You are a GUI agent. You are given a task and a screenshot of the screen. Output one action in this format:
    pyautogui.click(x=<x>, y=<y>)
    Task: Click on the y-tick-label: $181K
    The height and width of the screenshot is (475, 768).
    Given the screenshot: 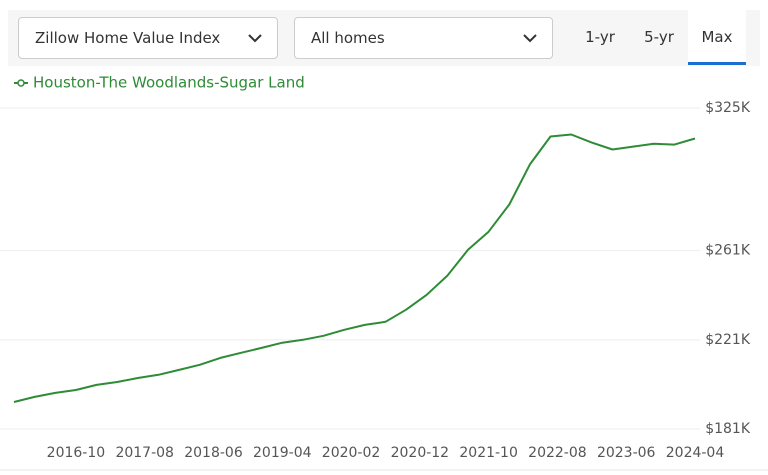 What is the action you would take?
    pyautogui.click(x=728, y=429)
    